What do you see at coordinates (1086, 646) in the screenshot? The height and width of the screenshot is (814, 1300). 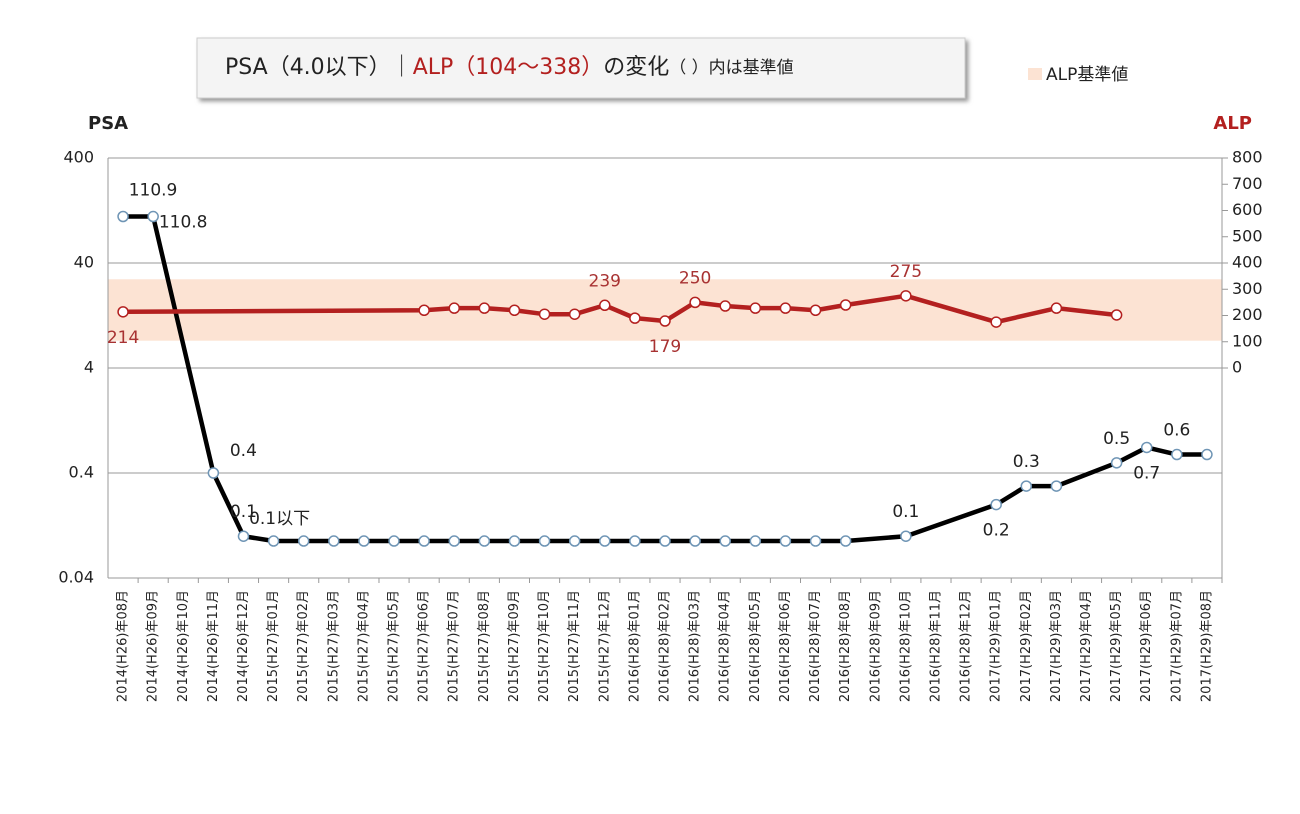 I see `x-tick-label: 2017(H29)年04月` at bounding box center [1086, 646].